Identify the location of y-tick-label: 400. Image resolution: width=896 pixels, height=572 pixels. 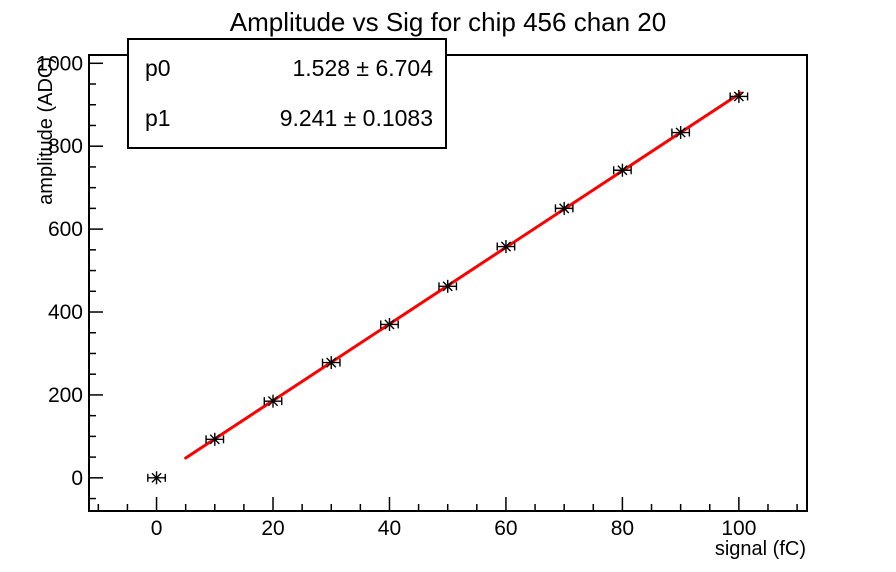
(65, 312).